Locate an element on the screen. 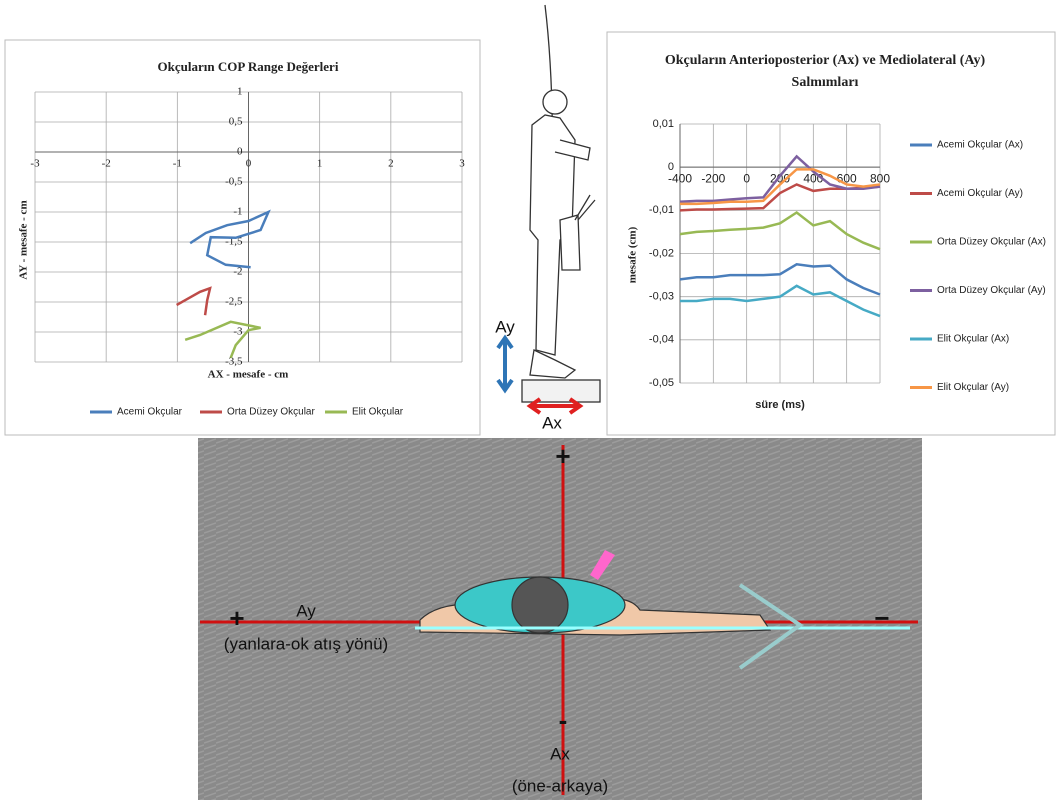  x-tick-label: 1 is located at coordinates (320, 164).